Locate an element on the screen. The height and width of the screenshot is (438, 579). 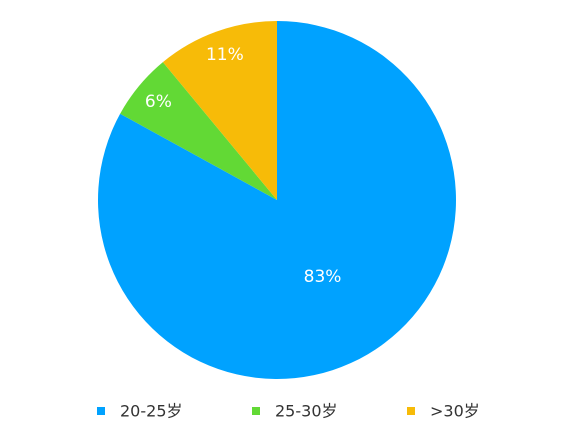
data-label: 83% is located at coordinates (323, 277).